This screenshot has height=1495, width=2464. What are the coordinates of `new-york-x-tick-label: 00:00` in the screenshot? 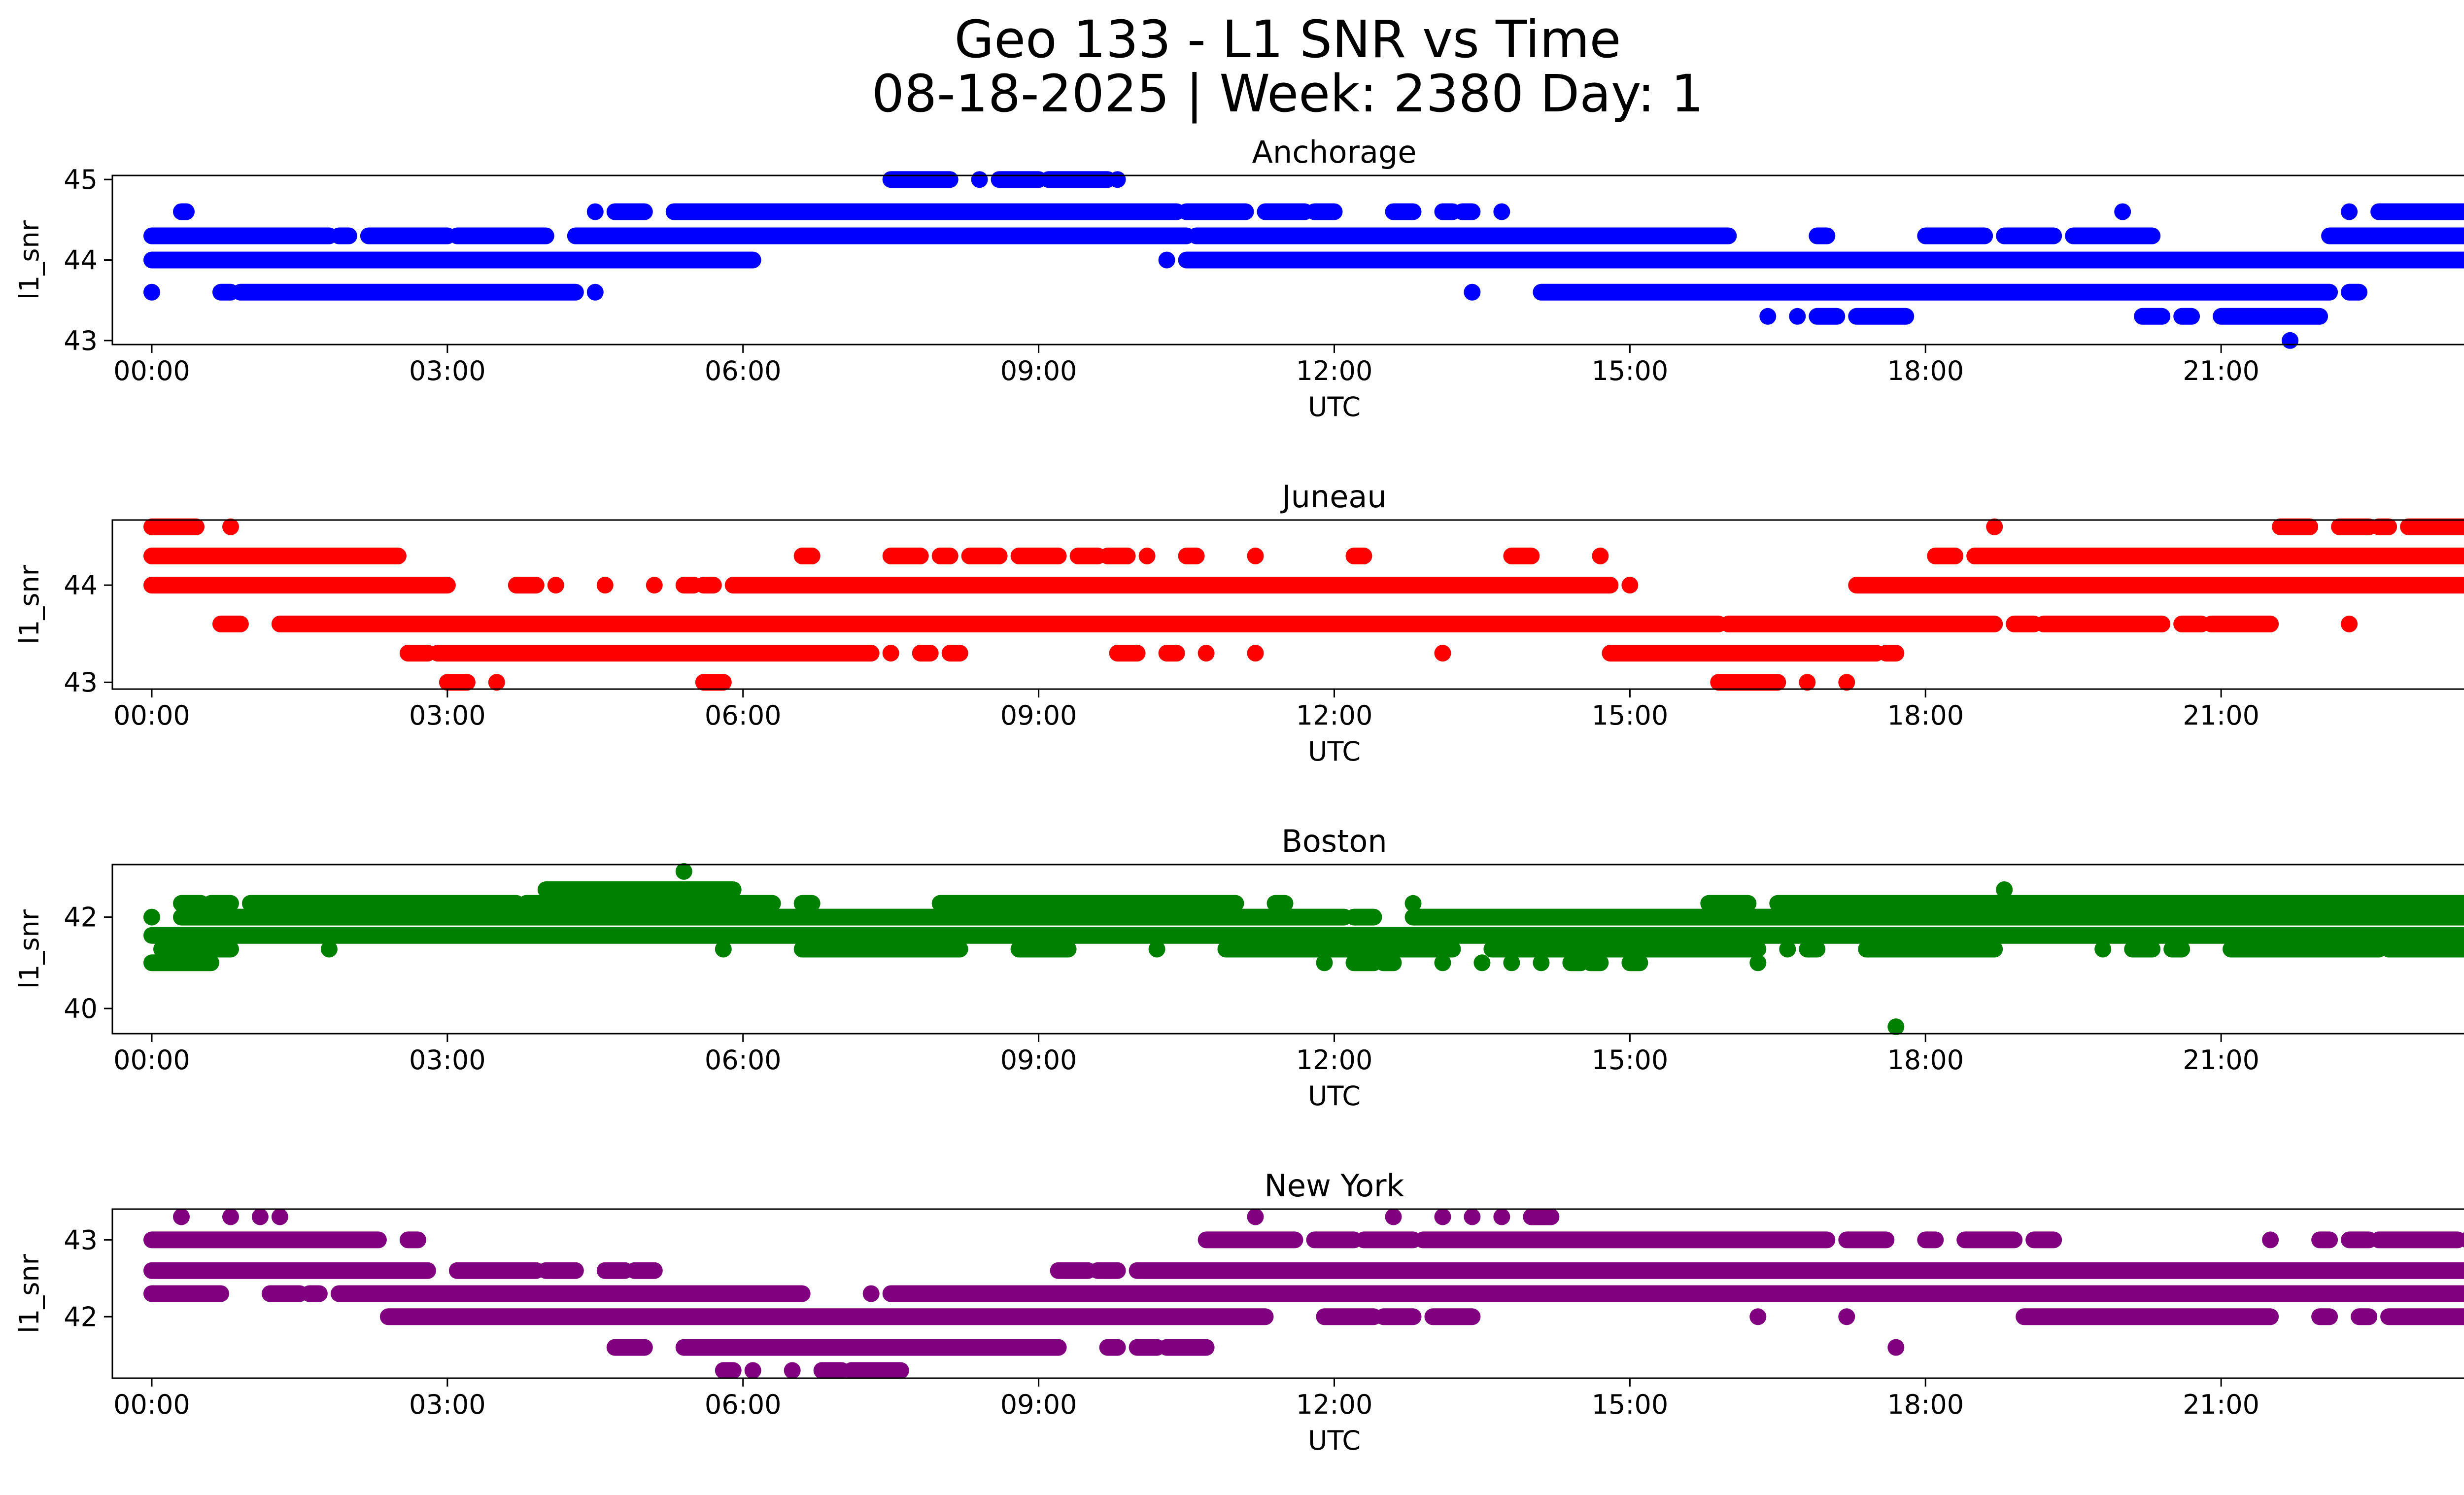 It's located at (151, 1404).